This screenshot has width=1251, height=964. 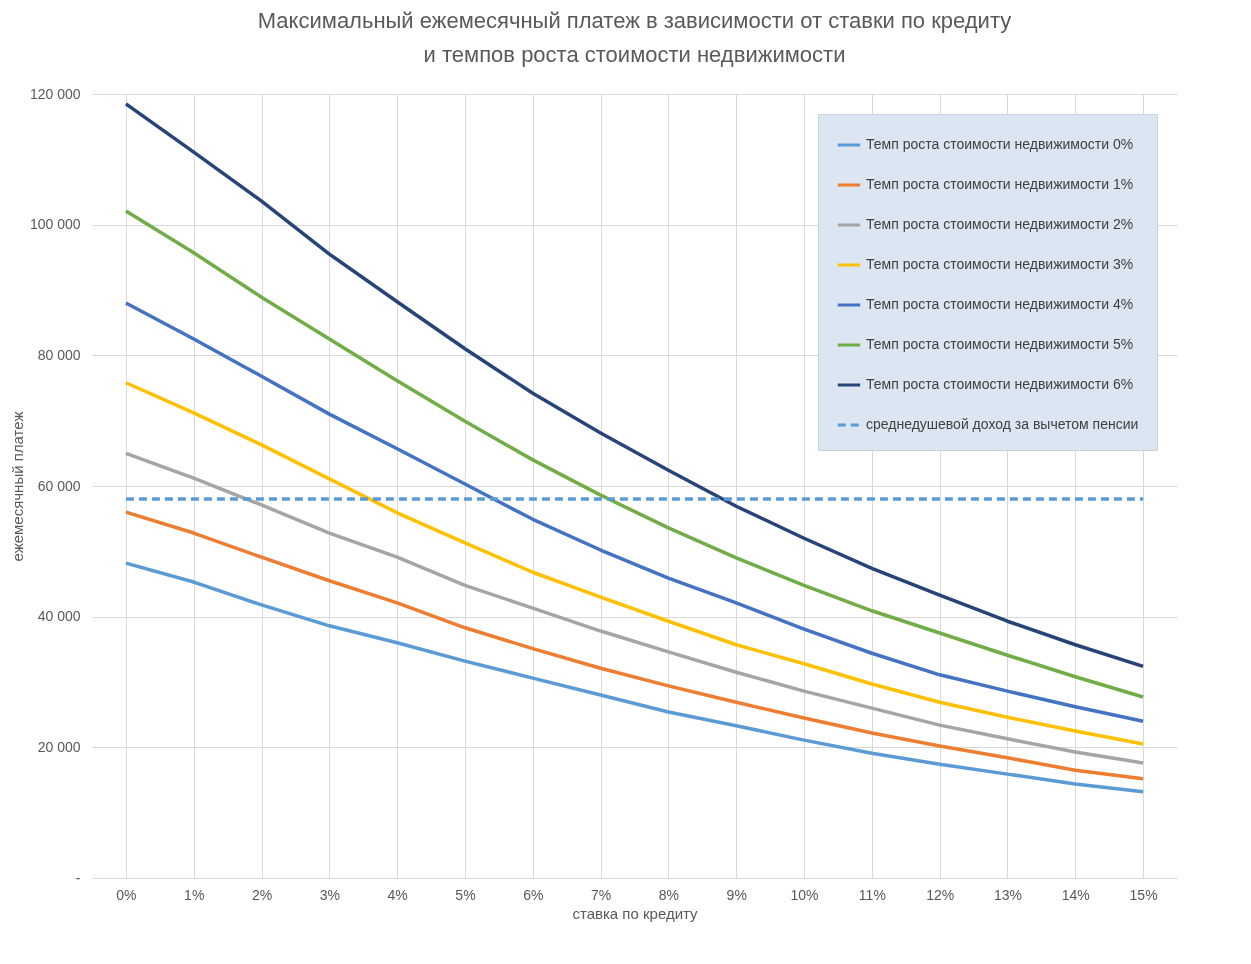 I want to click on x-tick-label: 10%, so click(x=804, y=894).